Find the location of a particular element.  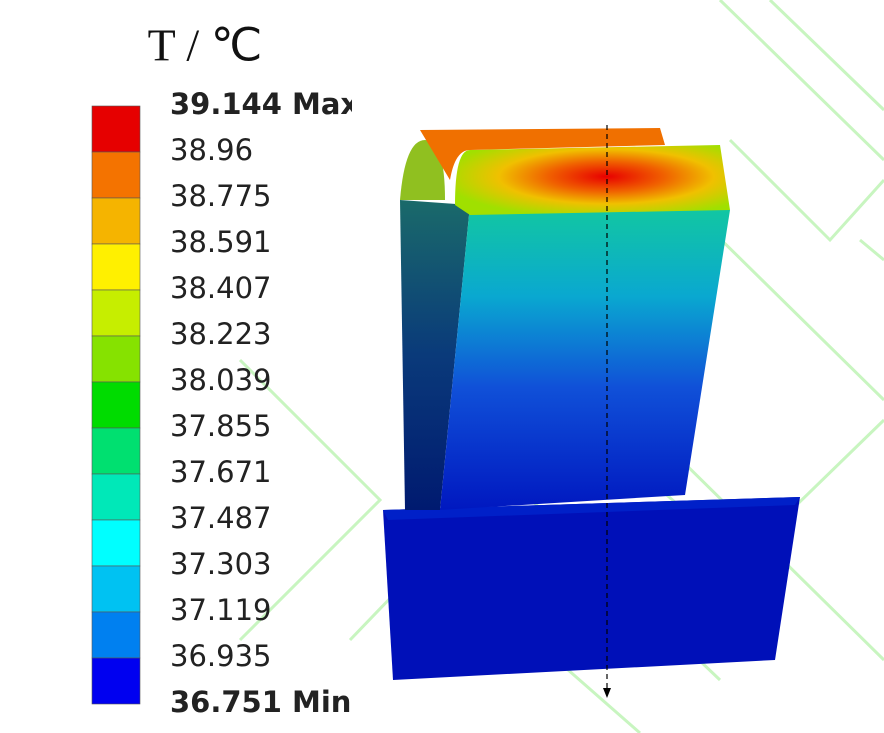

legend-level: 38.039 is located at coordinates (220, 380).